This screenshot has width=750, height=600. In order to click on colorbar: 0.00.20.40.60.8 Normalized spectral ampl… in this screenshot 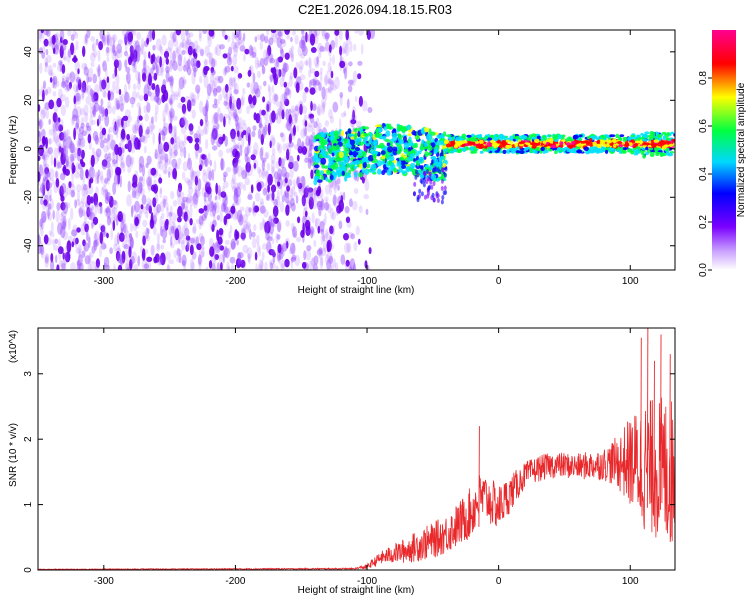, I will do `click(722, 153)`.